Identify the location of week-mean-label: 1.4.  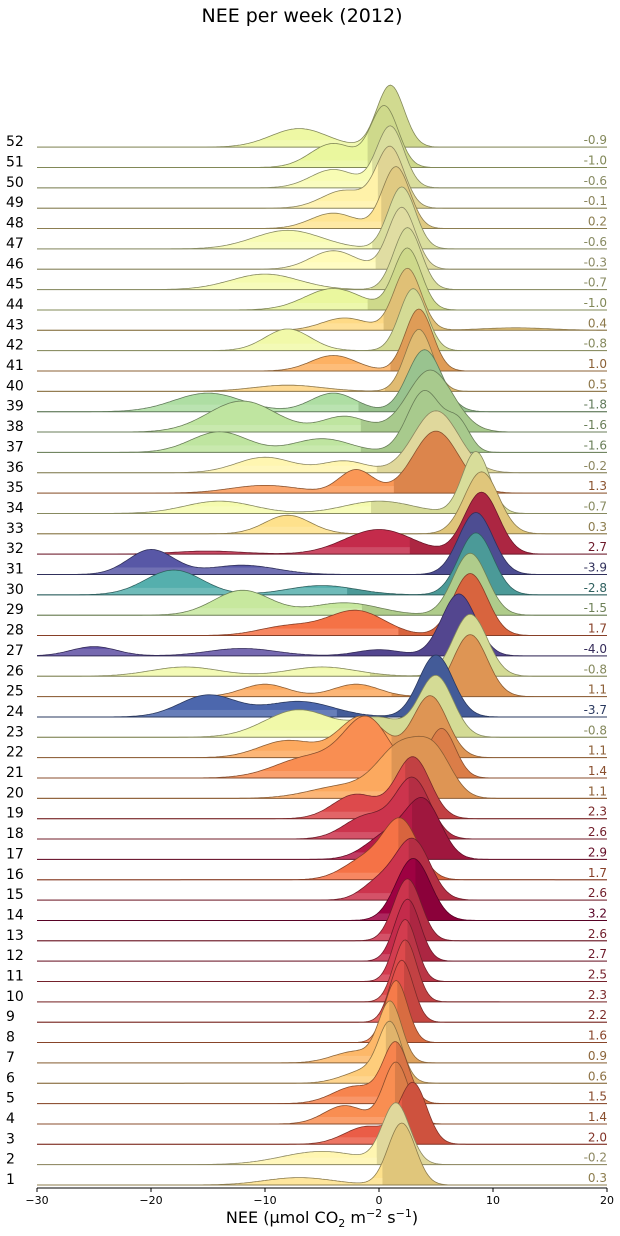
(597, 771).